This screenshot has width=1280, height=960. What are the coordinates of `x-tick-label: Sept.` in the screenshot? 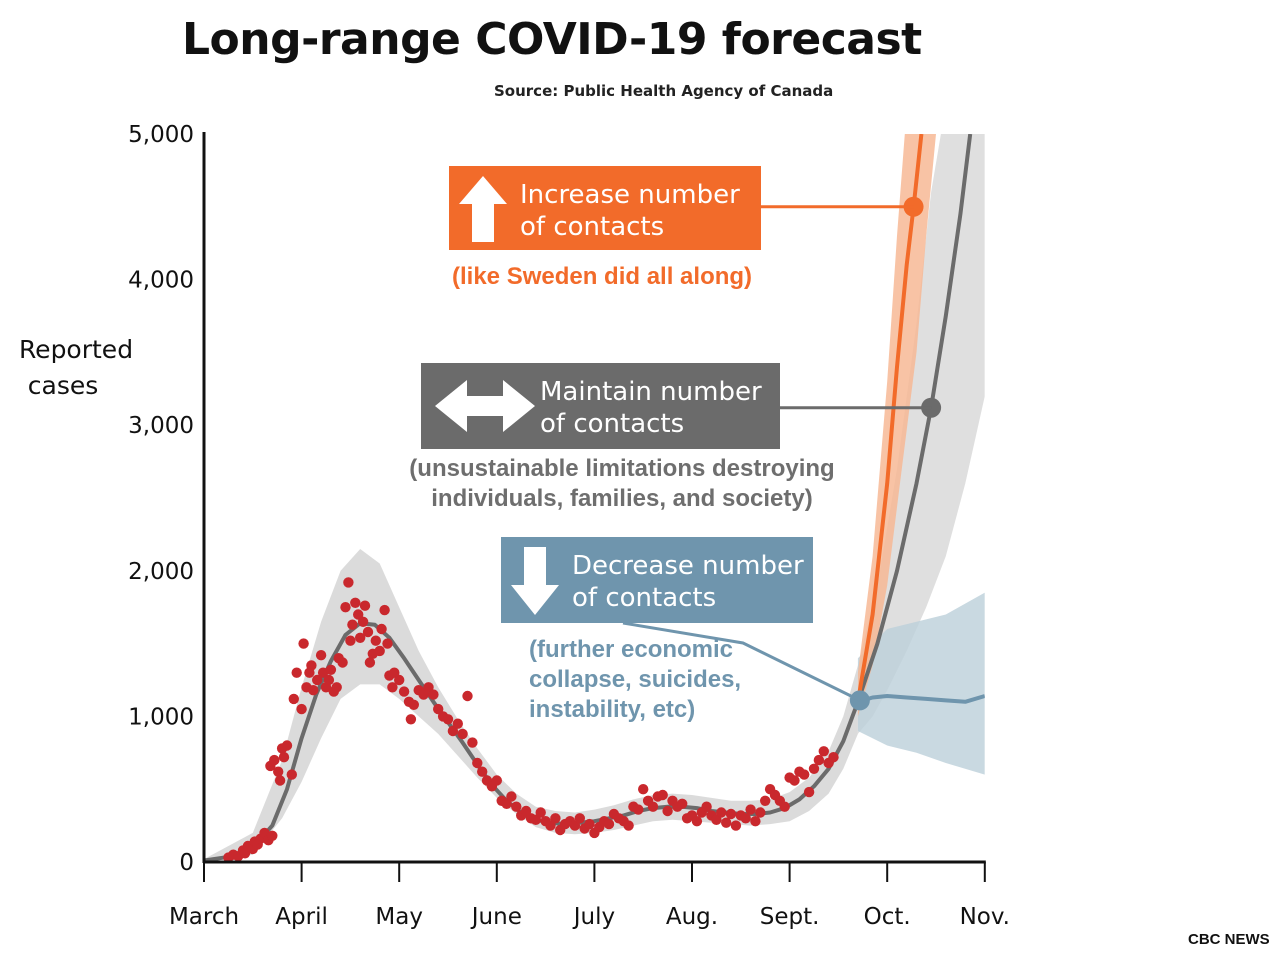 It's located at (790, 917).